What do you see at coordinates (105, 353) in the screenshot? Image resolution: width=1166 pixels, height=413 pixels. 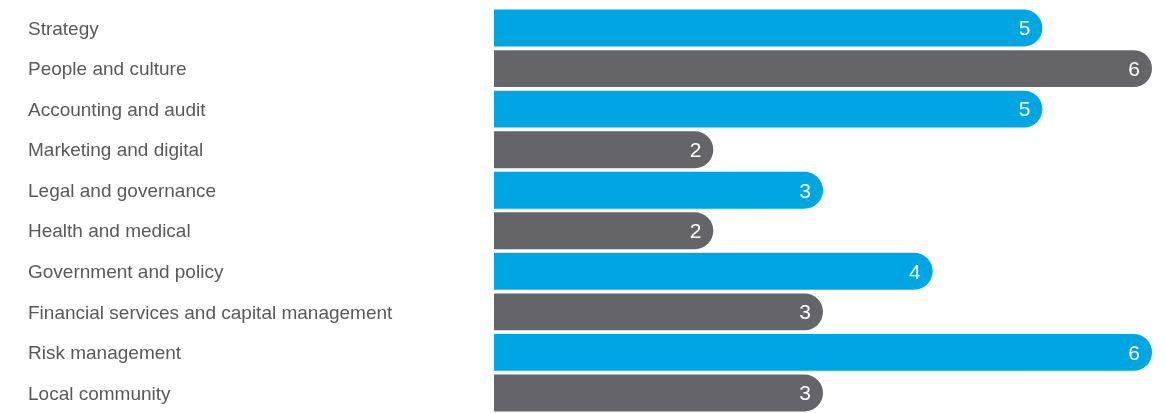 I see `y-tick-label: Risk management` at bounding box center [105, 353].